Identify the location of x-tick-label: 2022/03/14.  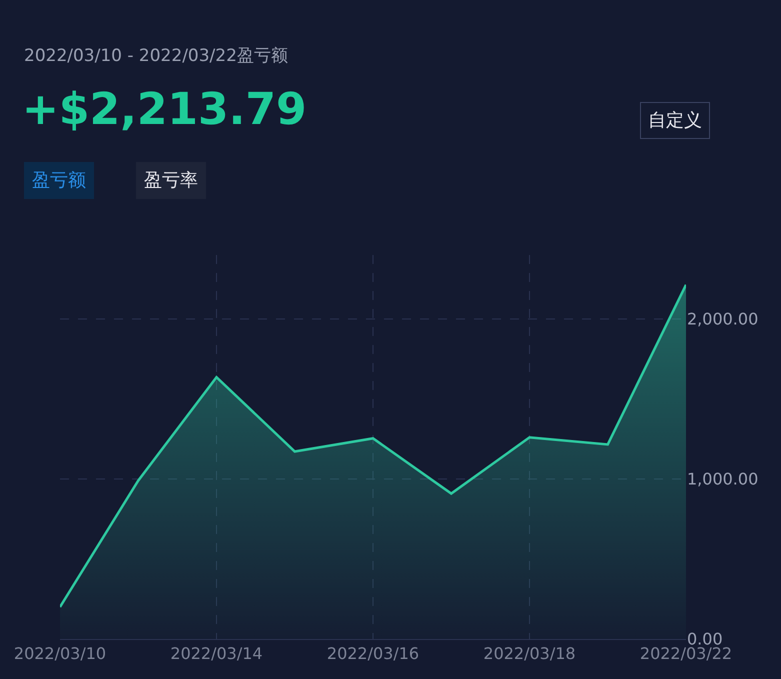
(216, 654).